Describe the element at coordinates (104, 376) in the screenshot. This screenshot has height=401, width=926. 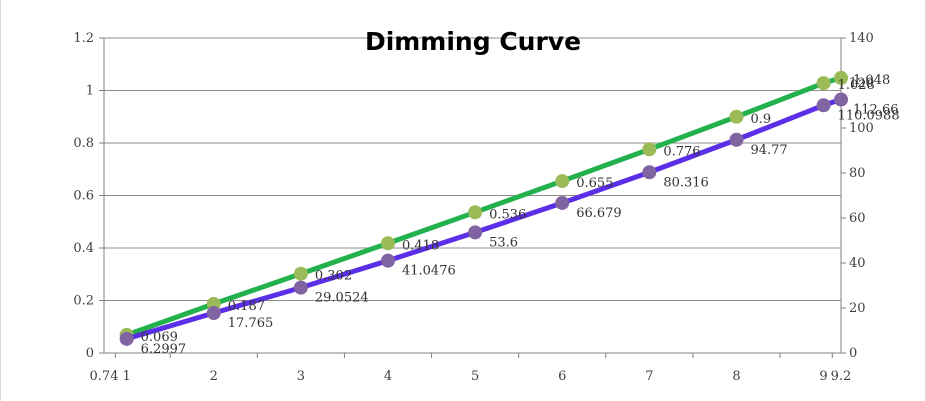
I see `x-tick-label: 0.74` at that location.